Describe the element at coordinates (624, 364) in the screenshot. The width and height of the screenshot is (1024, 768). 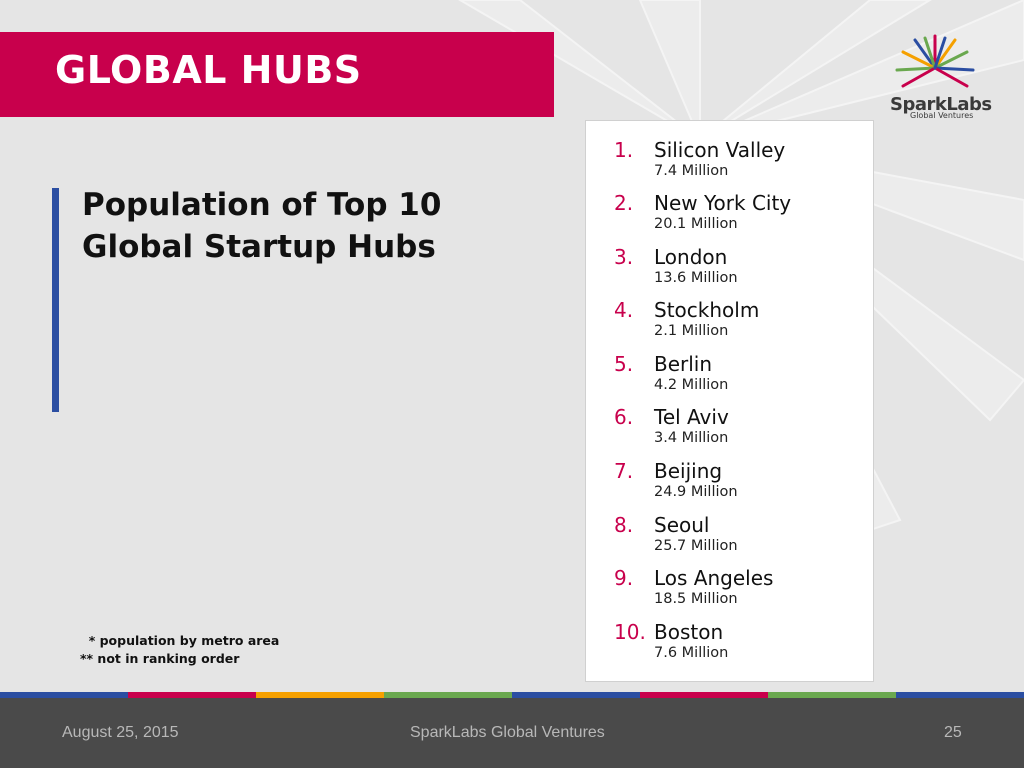
I see `hub-rank: 5.` at that location.